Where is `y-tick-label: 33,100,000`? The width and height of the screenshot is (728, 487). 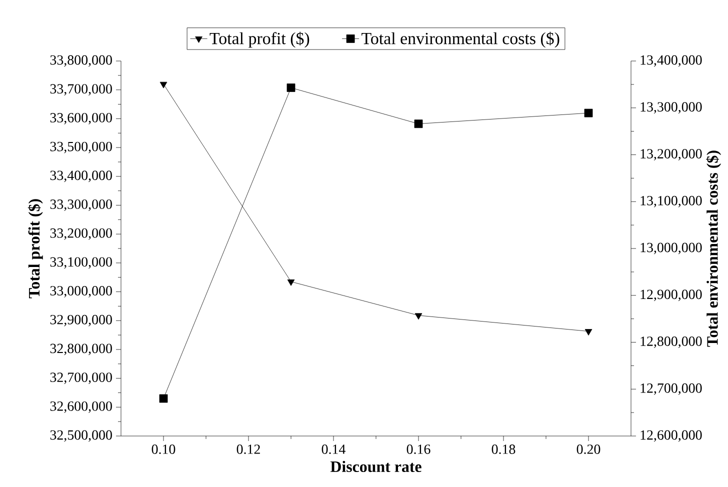
y-tick-label: 33,100,000 is located at coordinates (81, 263).